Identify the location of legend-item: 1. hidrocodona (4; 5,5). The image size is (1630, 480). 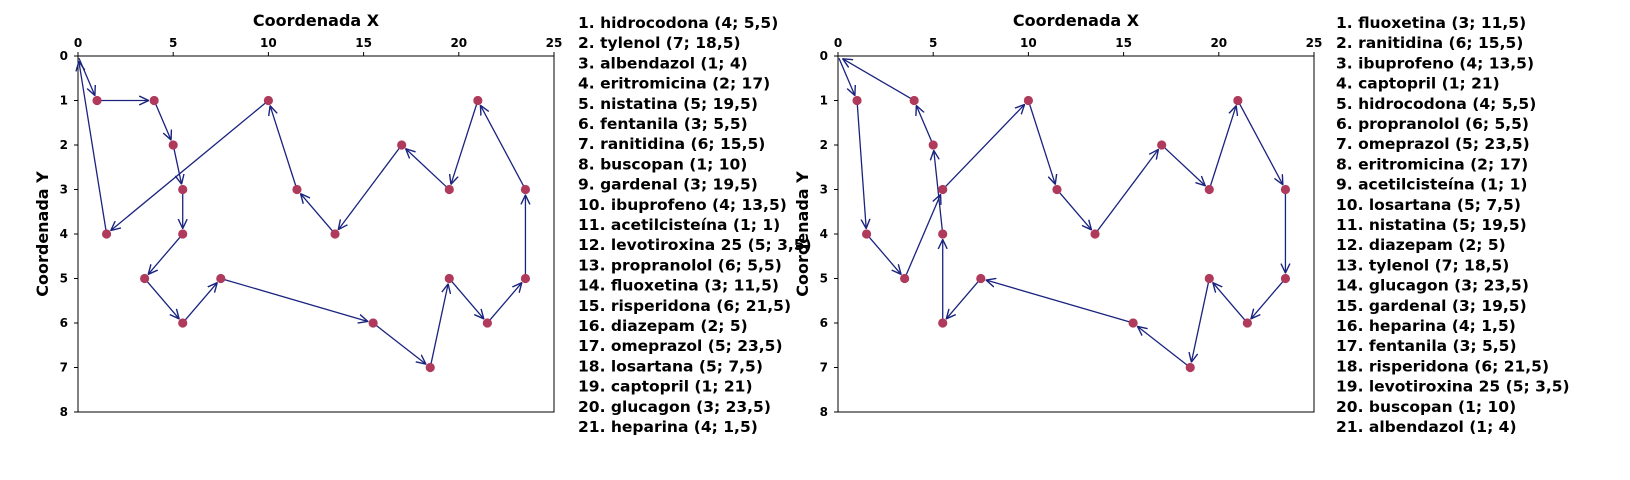
(678, 23).